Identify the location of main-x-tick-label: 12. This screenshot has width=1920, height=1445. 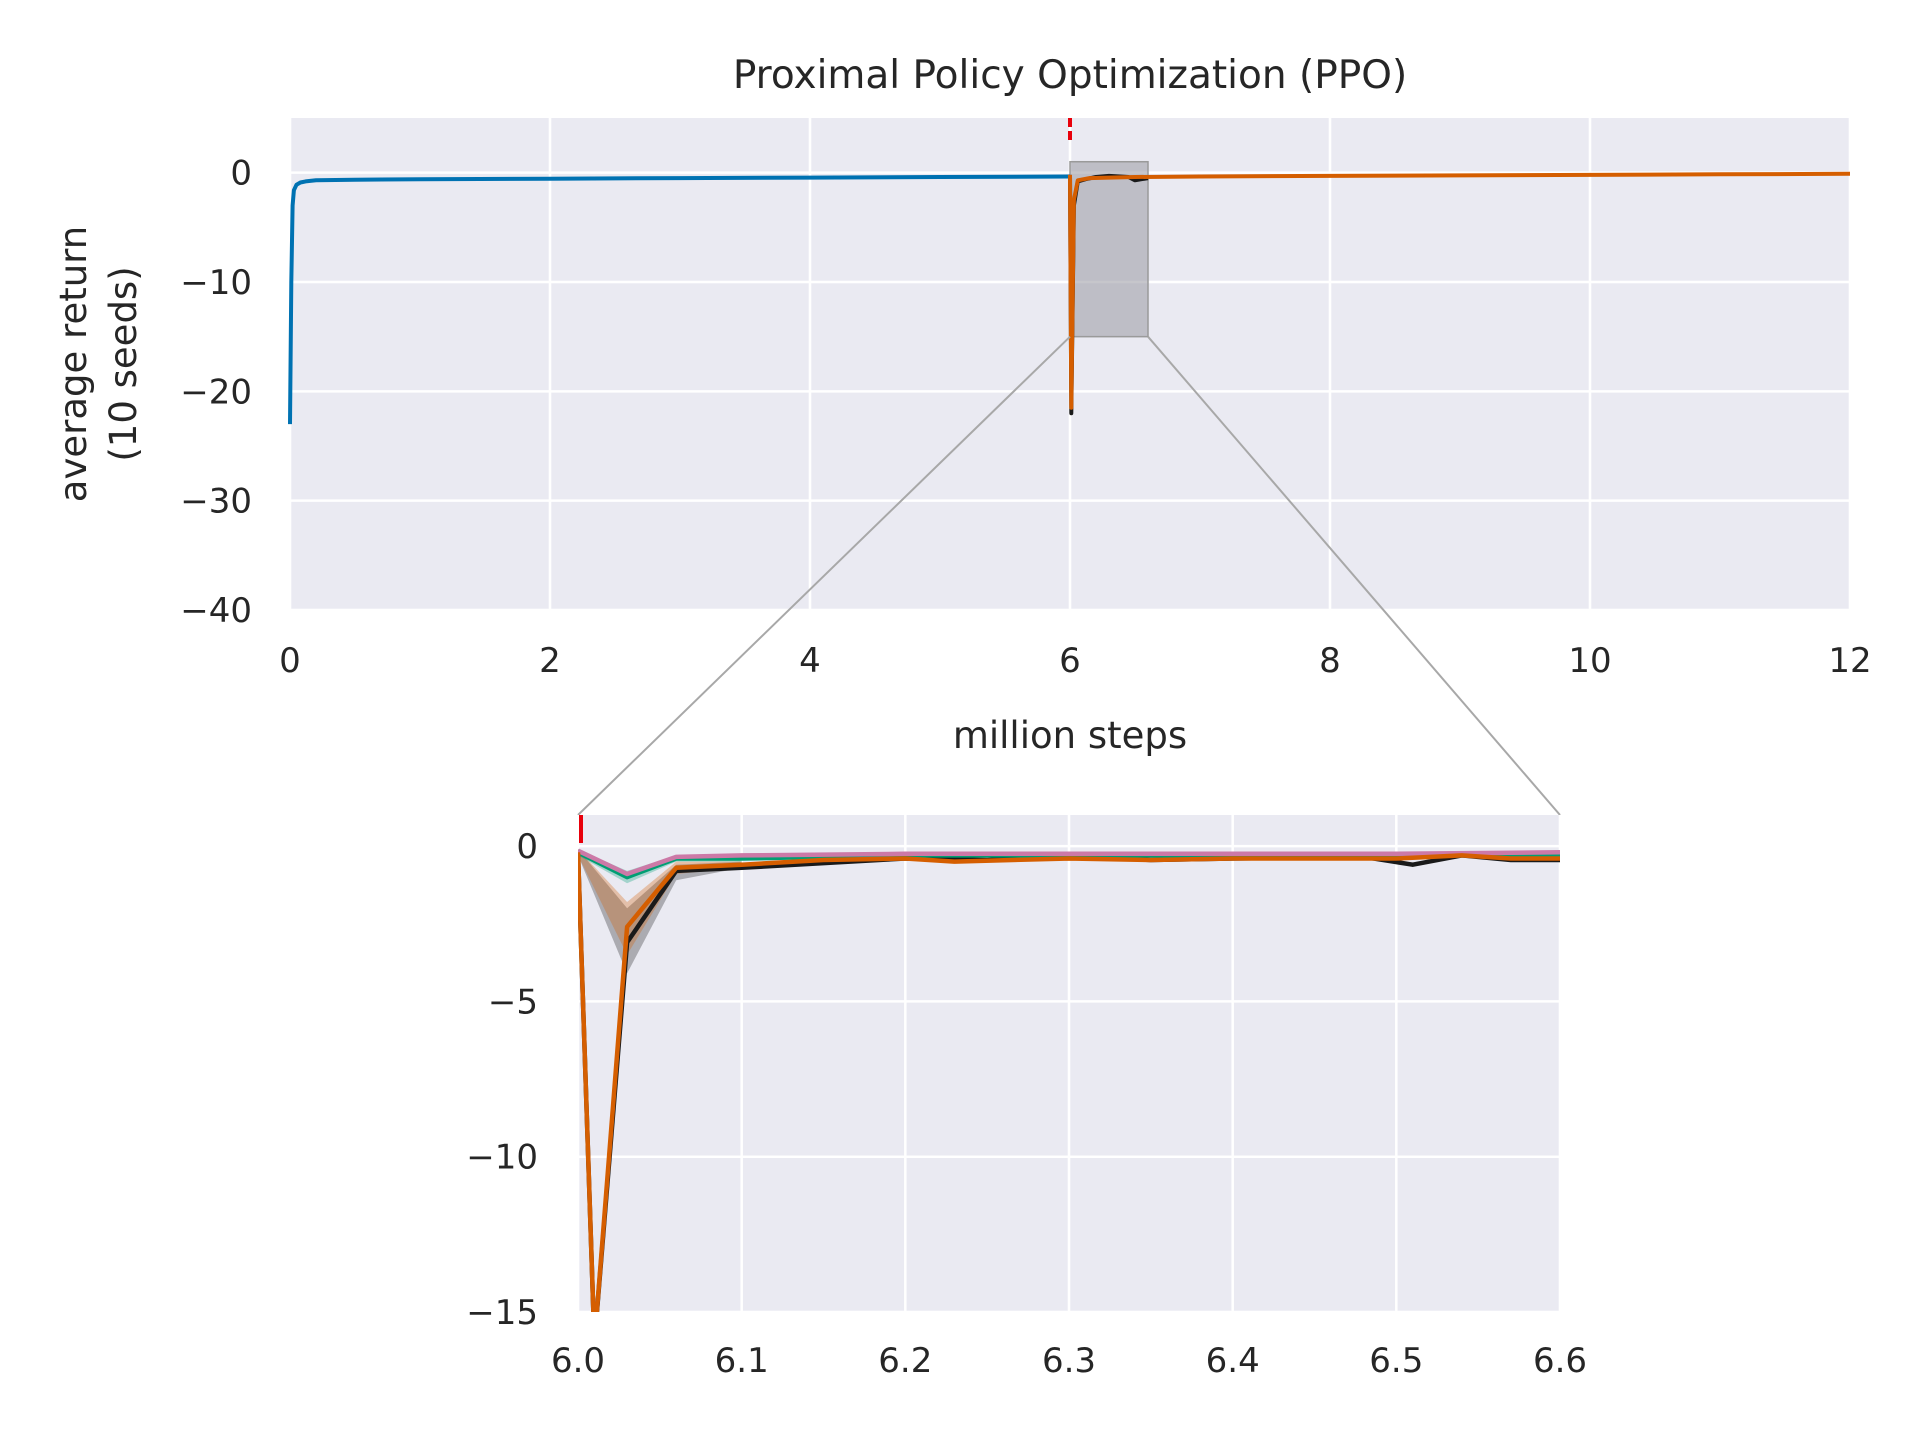
(1849, 661).